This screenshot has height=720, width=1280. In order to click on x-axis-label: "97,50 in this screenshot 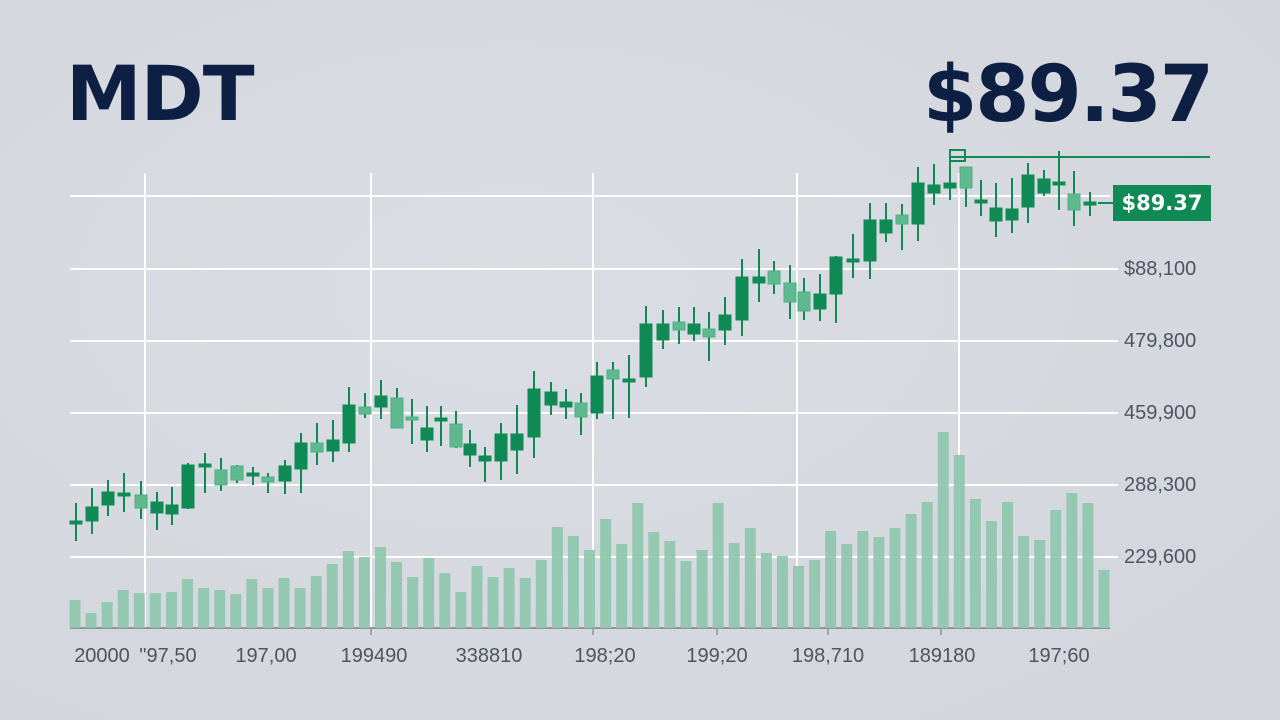, I will do `click(168, 656)`.